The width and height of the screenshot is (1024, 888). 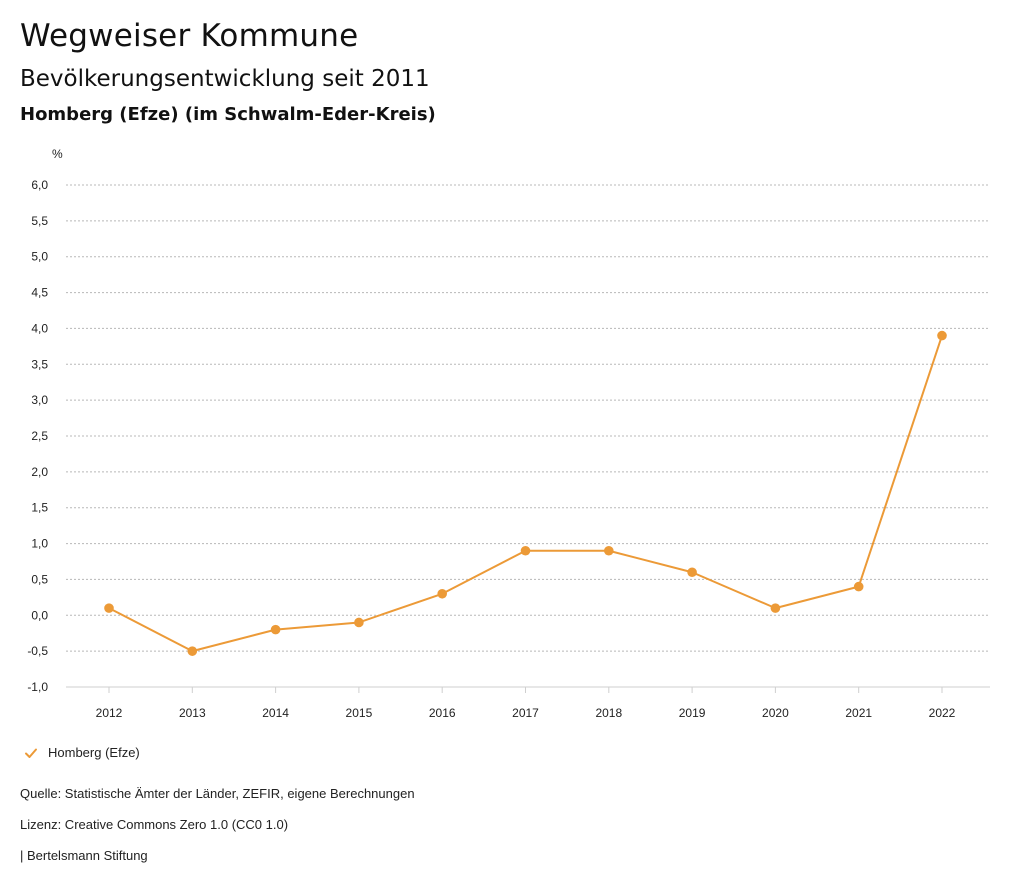 What do you see at coordinates (189, 36) in the screenshot?
I see `page-title: Wegweiser Kommune` at bounding box center [189, 36].